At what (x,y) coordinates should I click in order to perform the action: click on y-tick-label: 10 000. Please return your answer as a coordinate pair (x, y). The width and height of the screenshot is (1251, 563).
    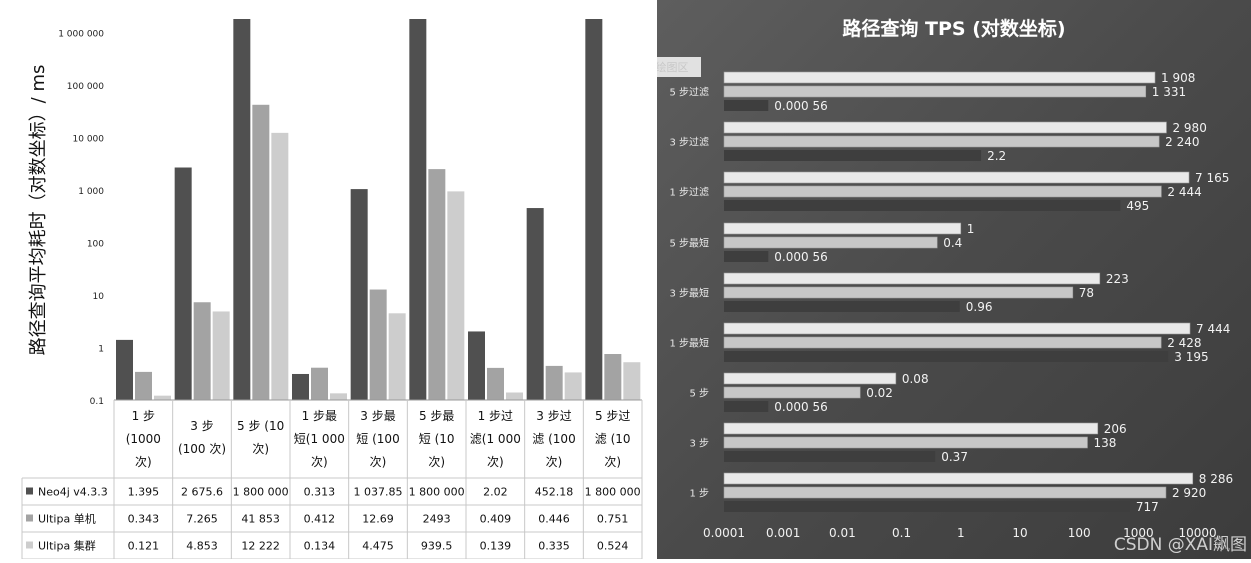
    Looking at the image, I should click on (89, 139).